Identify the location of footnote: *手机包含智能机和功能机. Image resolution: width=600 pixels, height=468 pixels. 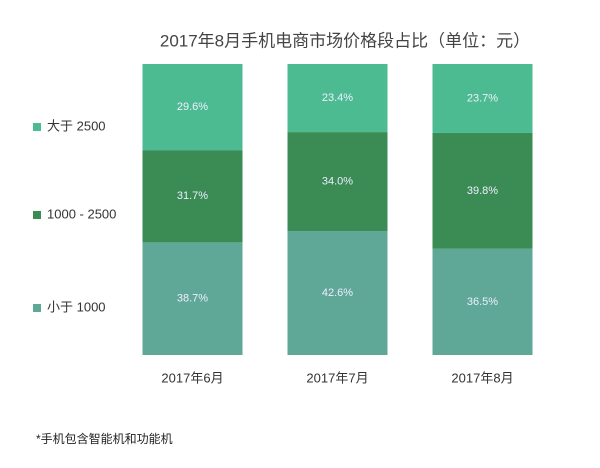
(104, 438).